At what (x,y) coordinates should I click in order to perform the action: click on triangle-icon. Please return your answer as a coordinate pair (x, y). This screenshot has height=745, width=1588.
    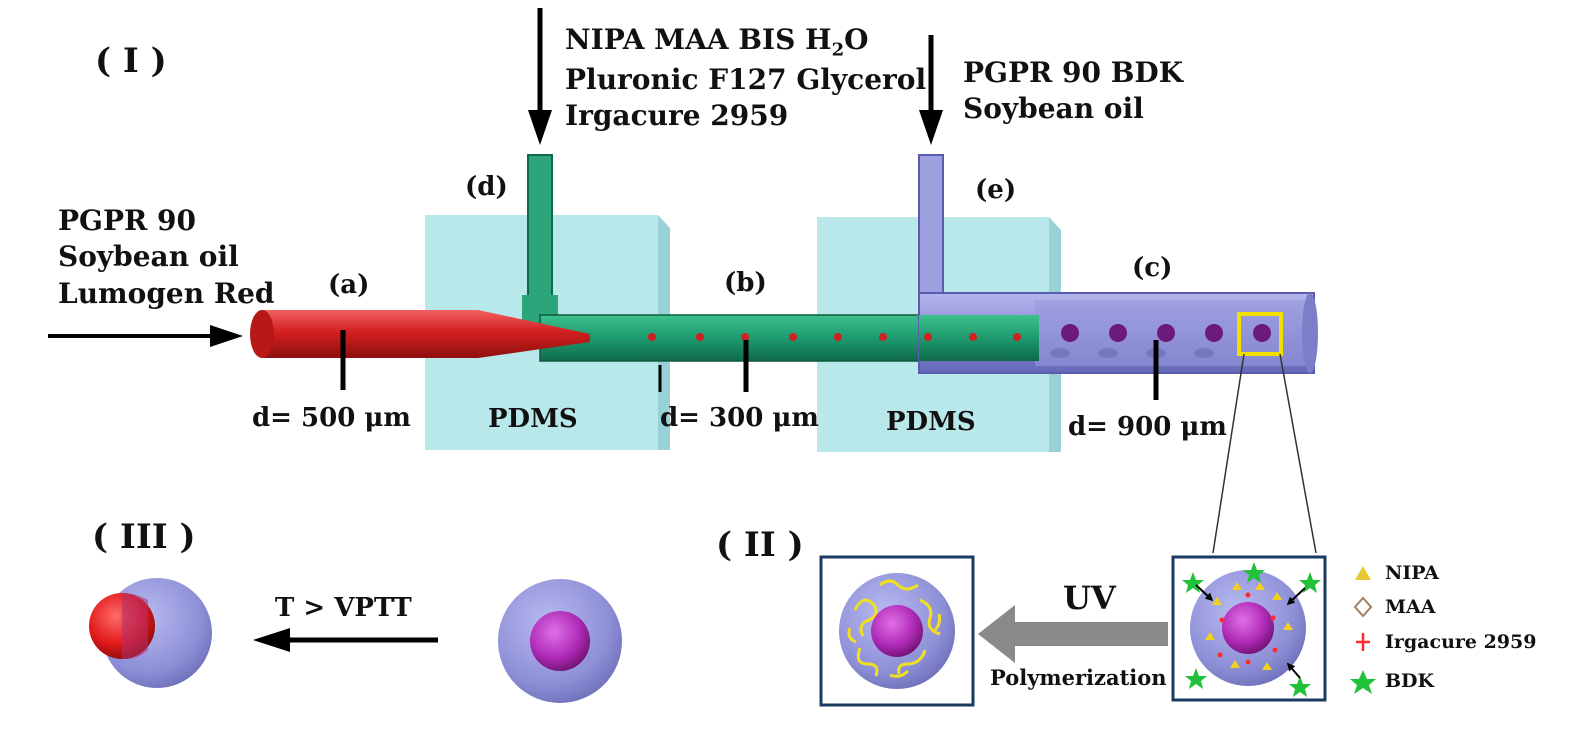
    Looking at the image, I should click on (1363, 573).